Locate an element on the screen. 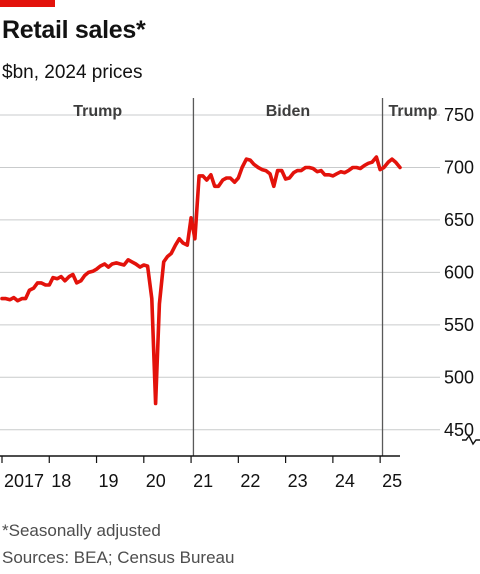  x-tick-label-18: 18 is located at coordinates (61, 481).